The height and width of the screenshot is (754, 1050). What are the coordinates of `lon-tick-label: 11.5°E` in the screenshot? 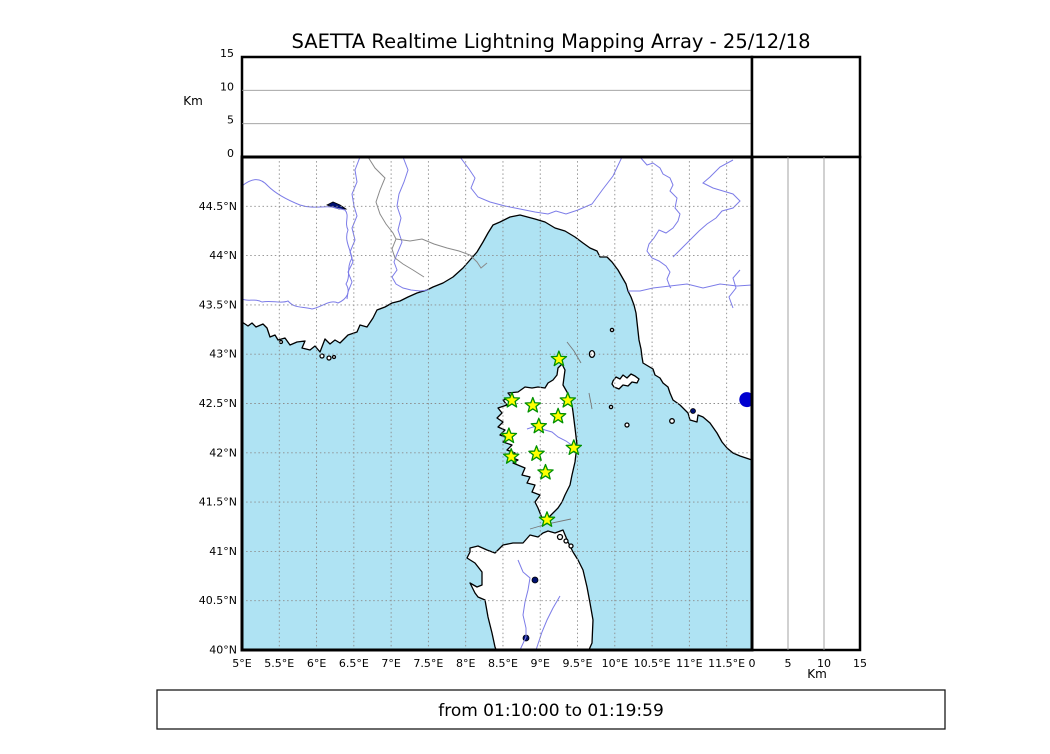 It's located at (726, 663).